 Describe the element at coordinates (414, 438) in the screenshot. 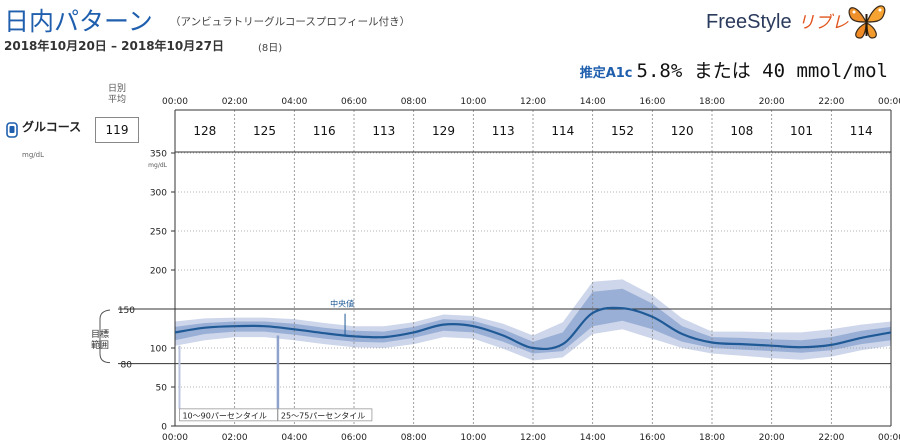

I see `time-label-bottom: 08:00` at that location.